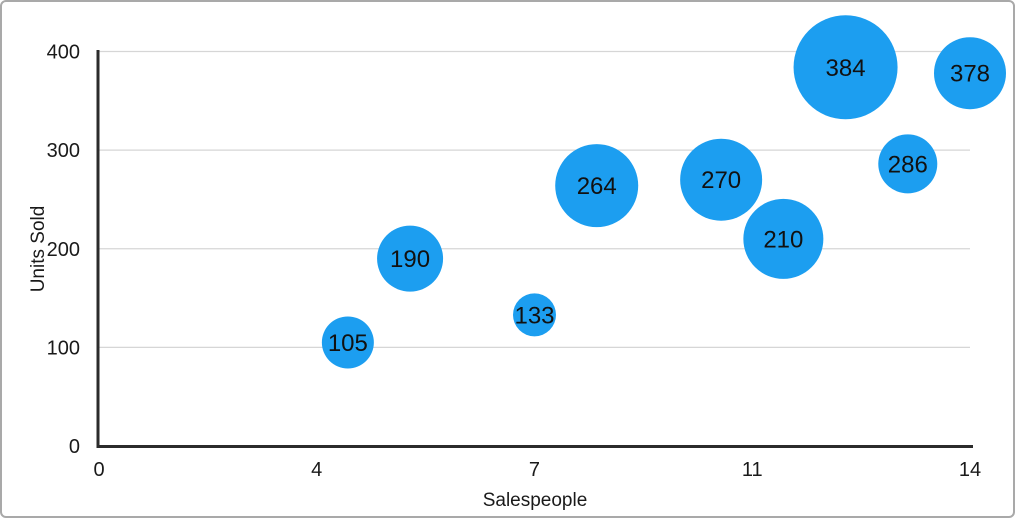 Image resolution: width=1015 pixels, height=518 pixels. I want to click on bubble-value-label-286: 286, so click(908, 164).